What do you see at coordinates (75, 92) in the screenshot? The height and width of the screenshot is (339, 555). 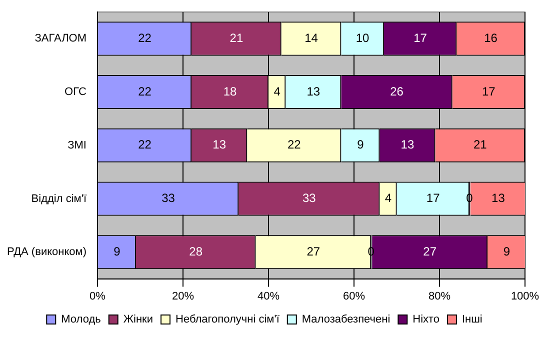 I see `y-tick-label: ОГС` at bounding box center [75, 92].